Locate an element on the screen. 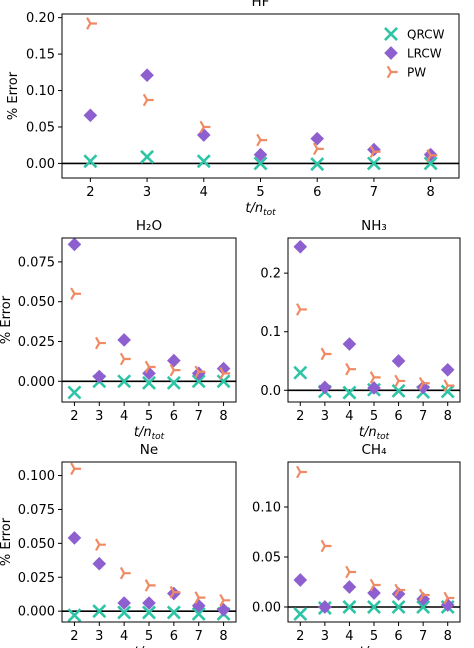 This screenshot has width=474, height=648. subplot-2: 2 3 4 5 6 7 8 0.0 0.1 0.2 NH₃ t/ntot is located at coordinates (360, 330).